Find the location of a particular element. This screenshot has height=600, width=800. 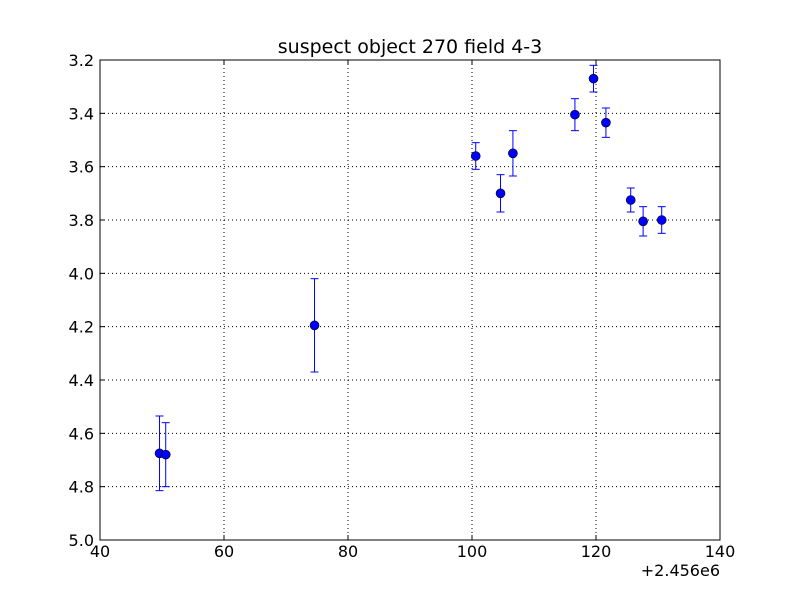

x-tick-label: 140 is located at coordinates (720, 551).